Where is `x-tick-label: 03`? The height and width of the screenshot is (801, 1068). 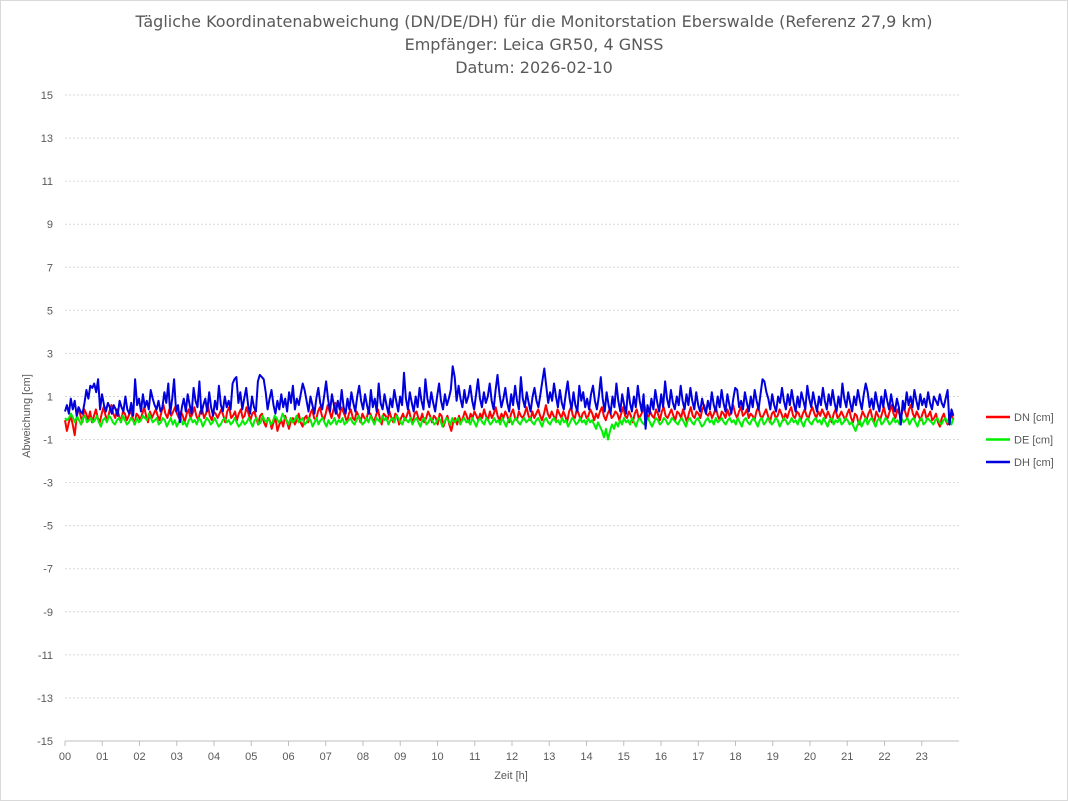 x-tick-label: 03 is located at coordinates (177, 757).